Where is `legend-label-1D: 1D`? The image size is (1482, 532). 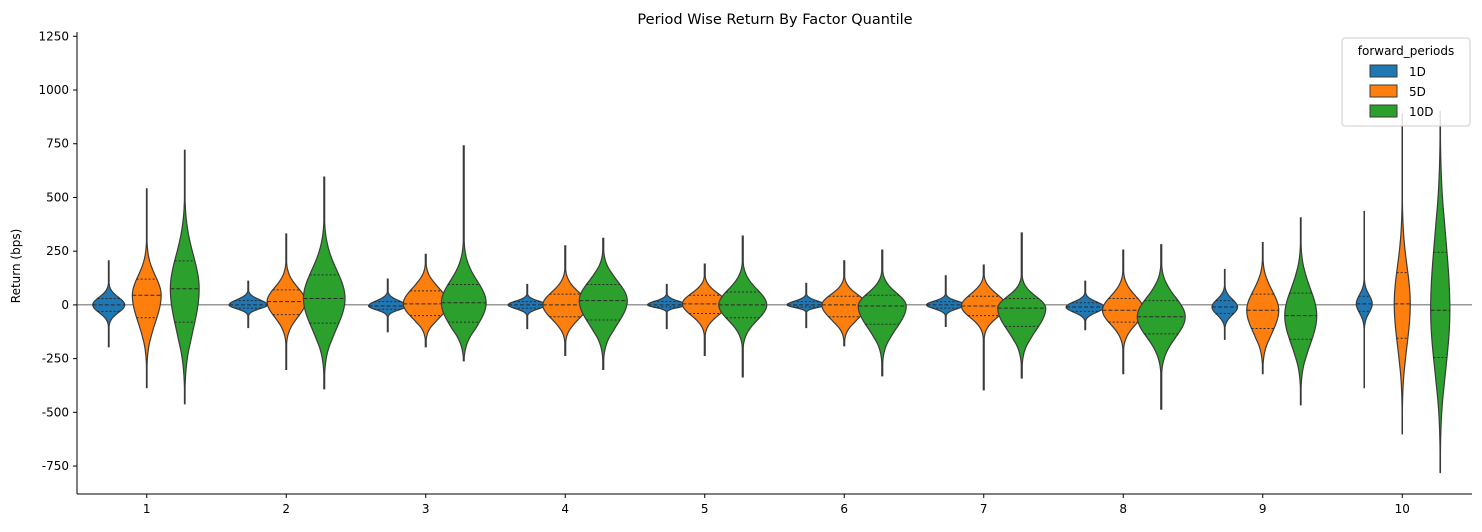
legend-label-1D: 1D is located at coordinates (1417, 72).